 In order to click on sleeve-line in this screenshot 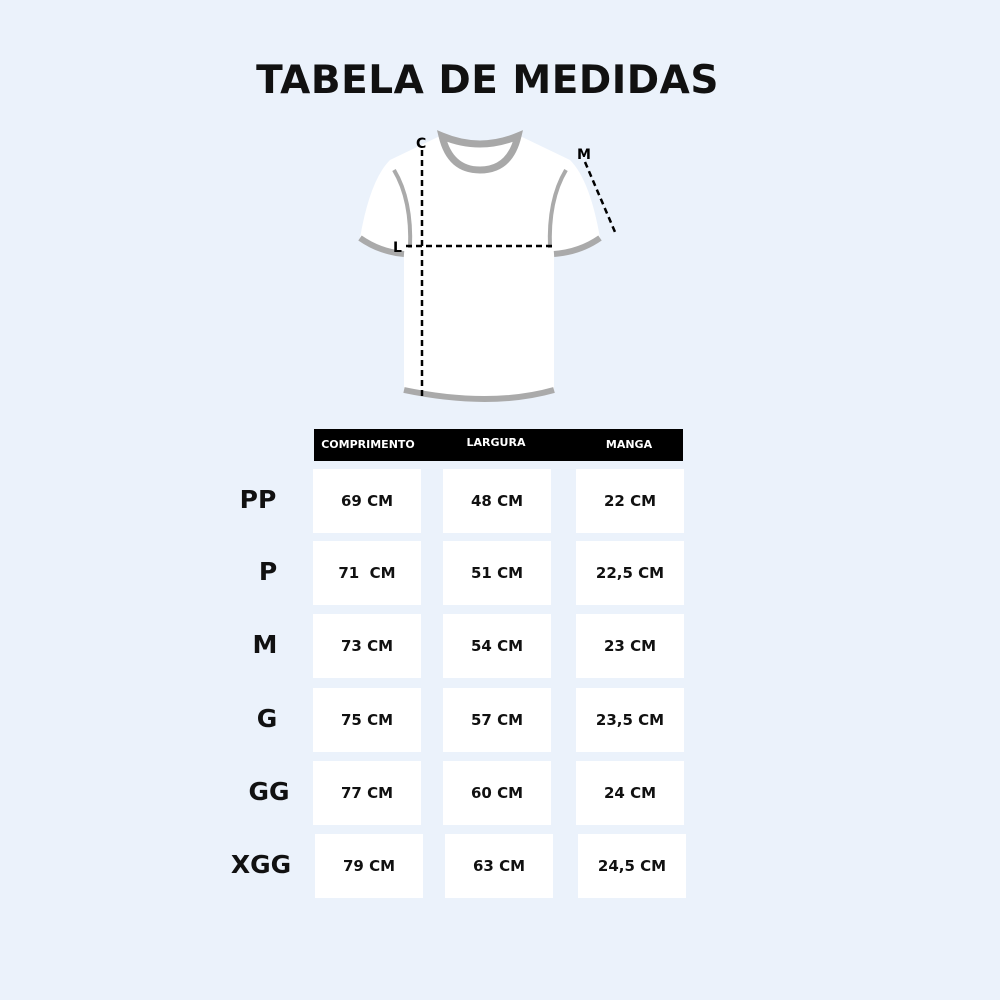, I will do `click(600, 197)`.